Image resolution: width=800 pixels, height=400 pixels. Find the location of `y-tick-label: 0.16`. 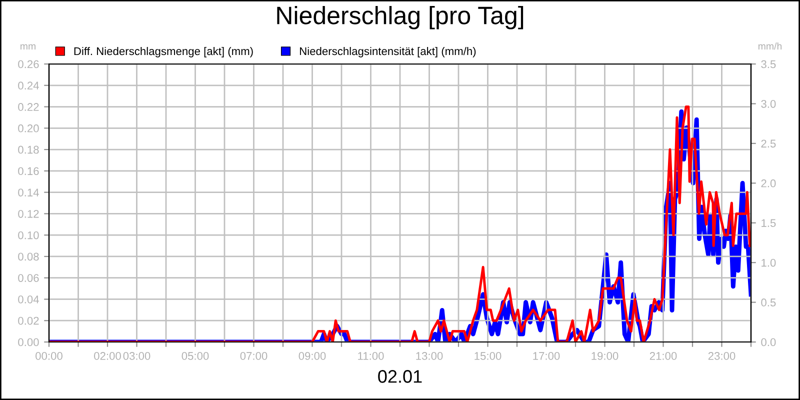

y-tick-label: 0.16 is located at coordinates (28, 171).